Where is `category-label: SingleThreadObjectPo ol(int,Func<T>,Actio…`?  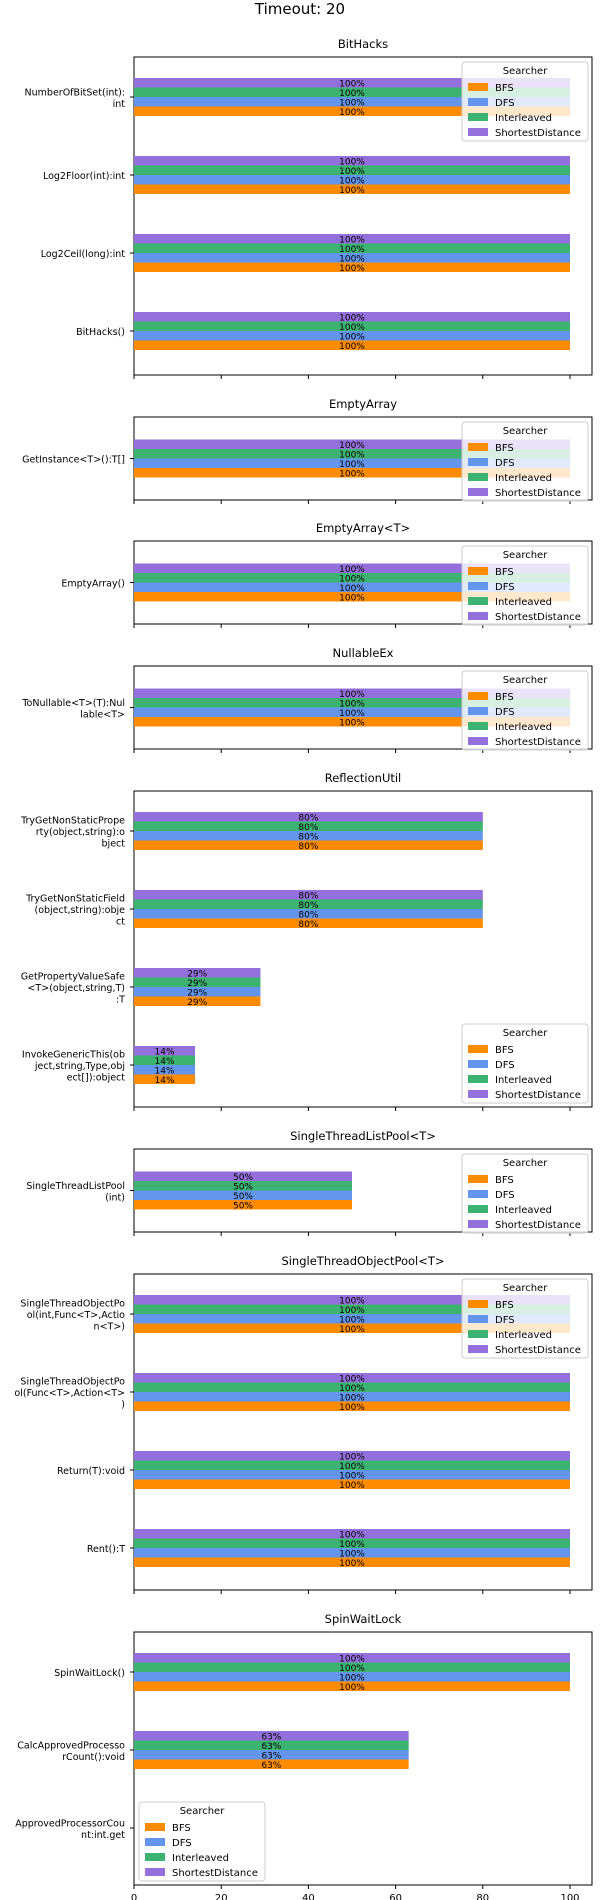
category-label: SingleThreadObjectPo ol(int,Func<T>,Actio… is located at coordinates (72, 1316).